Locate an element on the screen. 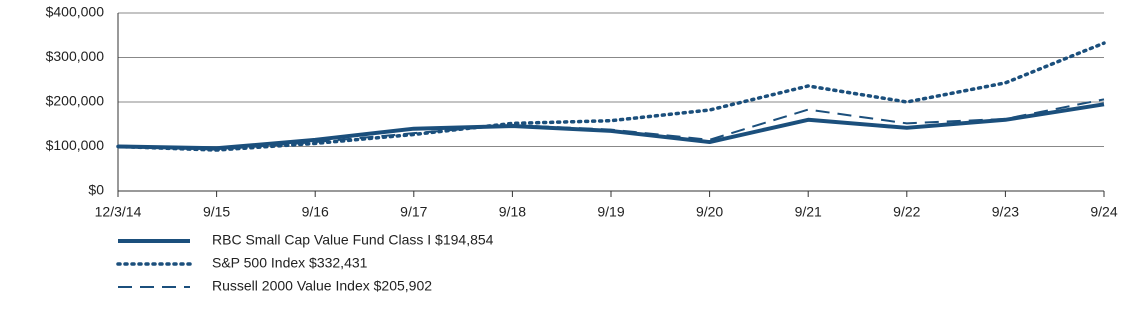 The image size is (1129, 309). y-tick-label: $0 is located at coordinates (96, 190).